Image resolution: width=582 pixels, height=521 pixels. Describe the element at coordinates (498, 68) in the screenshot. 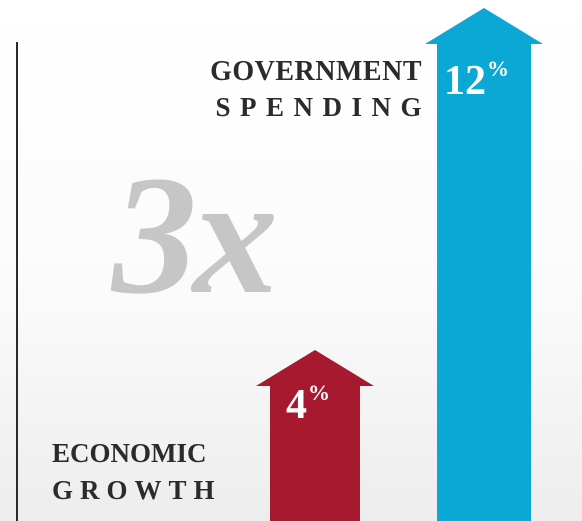

I see `government-spending-value-unit: %` at that location.